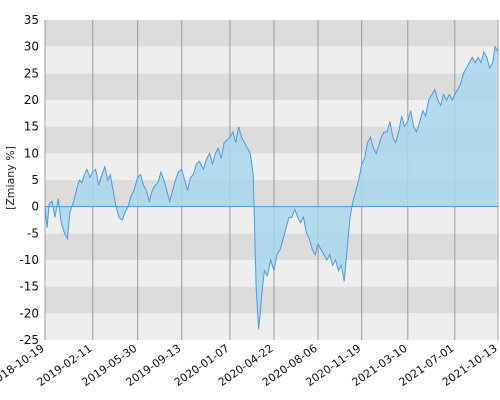 Image resolution: width=500 pixels, height=400 pixels. Describe the element at coordinates (10, 178) in the screenshot. I see `y-axis-label: [Zmiany %]` at that location.